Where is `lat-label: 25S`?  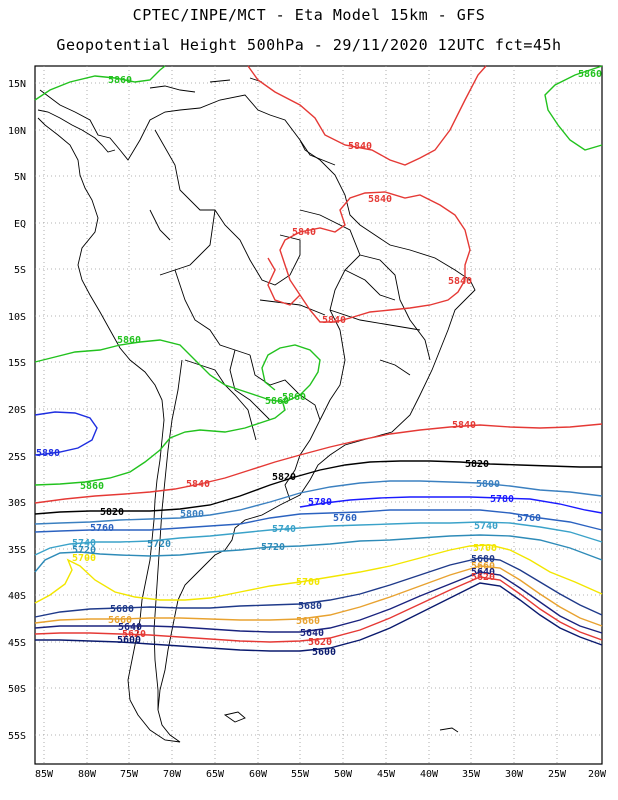 lat-label: 25S is located at coordinates (17, 457).